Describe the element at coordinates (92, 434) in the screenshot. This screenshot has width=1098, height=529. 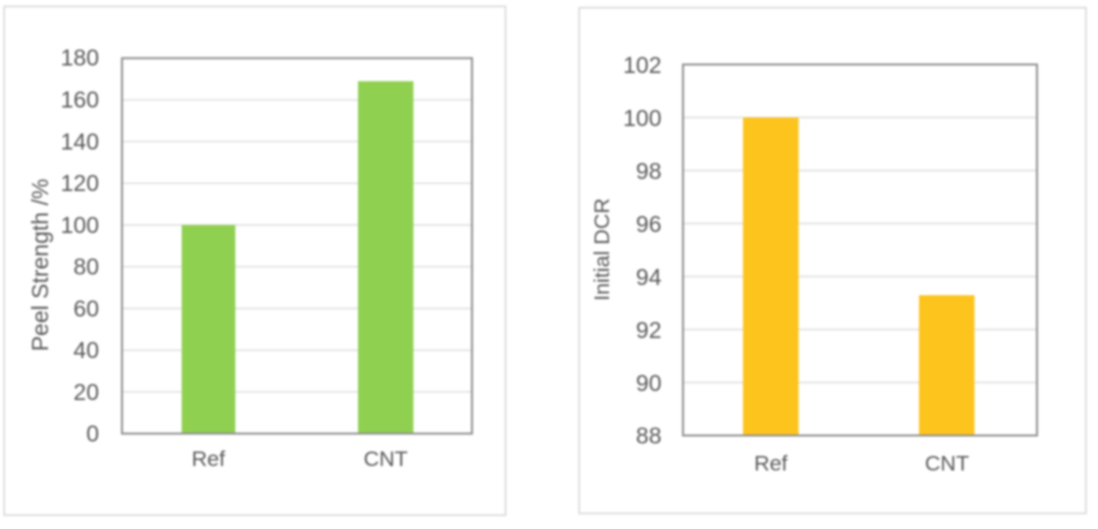
I see `svg-text: 0` at that location.